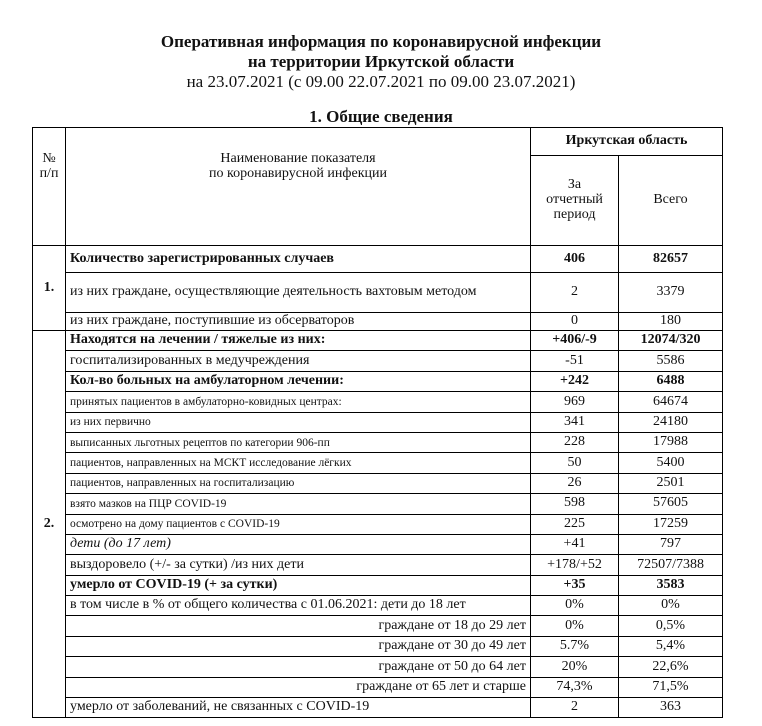 The width and height of the screenshot is (762, 726). I want to click on total-value: 71,5%, so click(670, 687).